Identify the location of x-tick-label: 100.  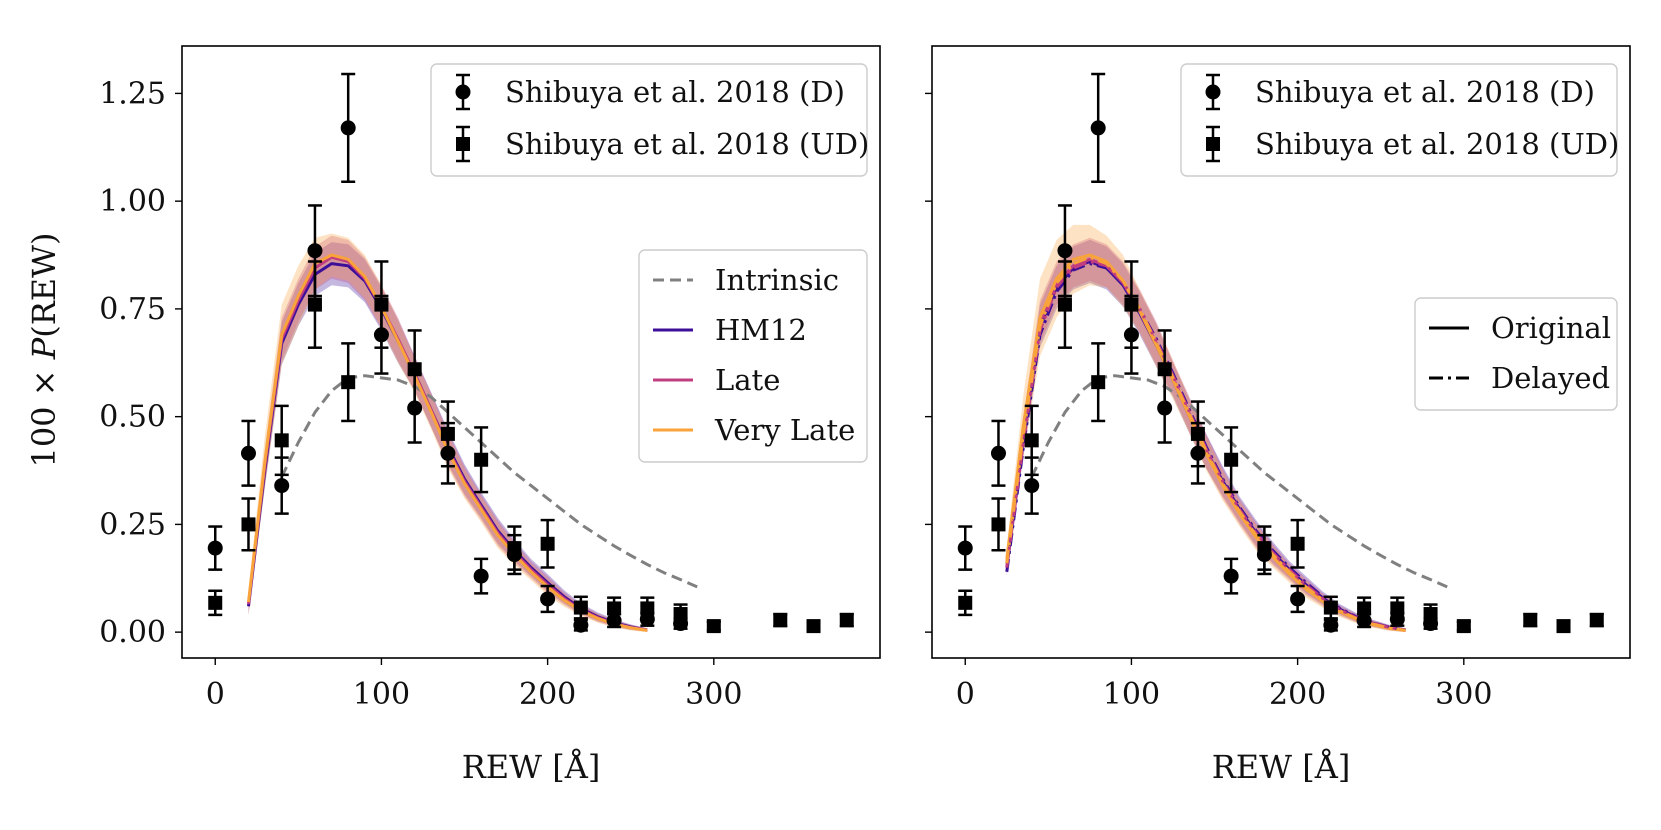
(1131, 694).